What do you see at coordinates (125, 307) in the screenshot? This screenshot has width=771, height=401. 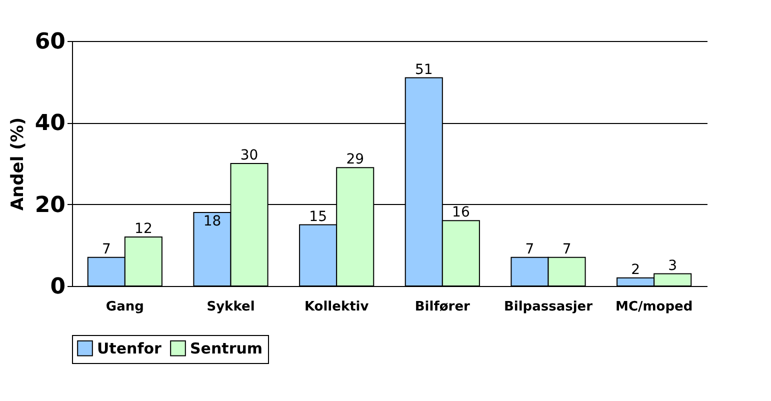 I see `x-tick-label: Gang` at bounding box center [125, 307].